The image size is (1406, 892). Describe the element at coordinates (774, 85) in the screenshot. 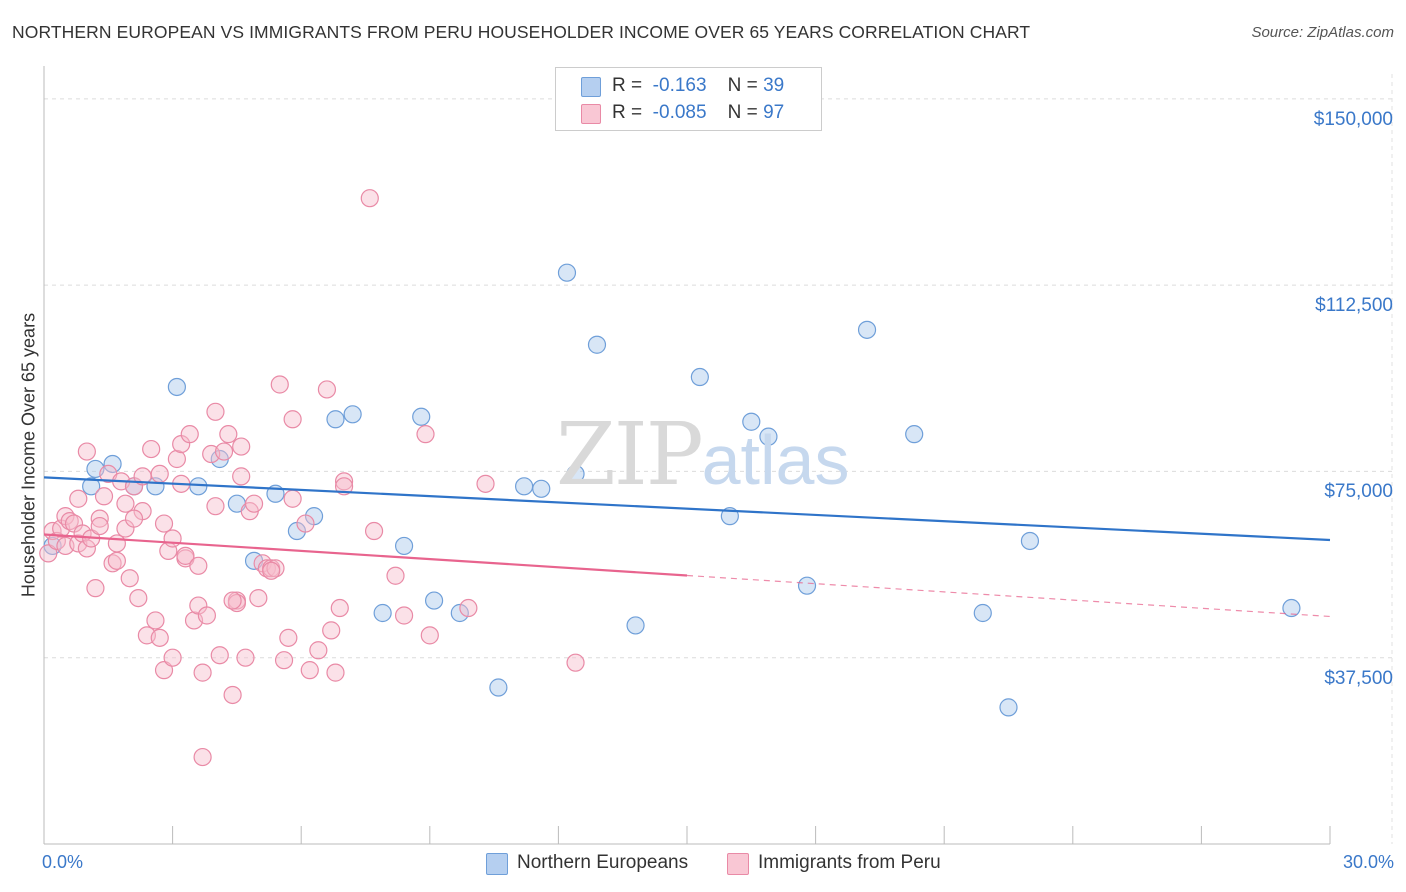

I see `legend-n-value: 39` at that location.